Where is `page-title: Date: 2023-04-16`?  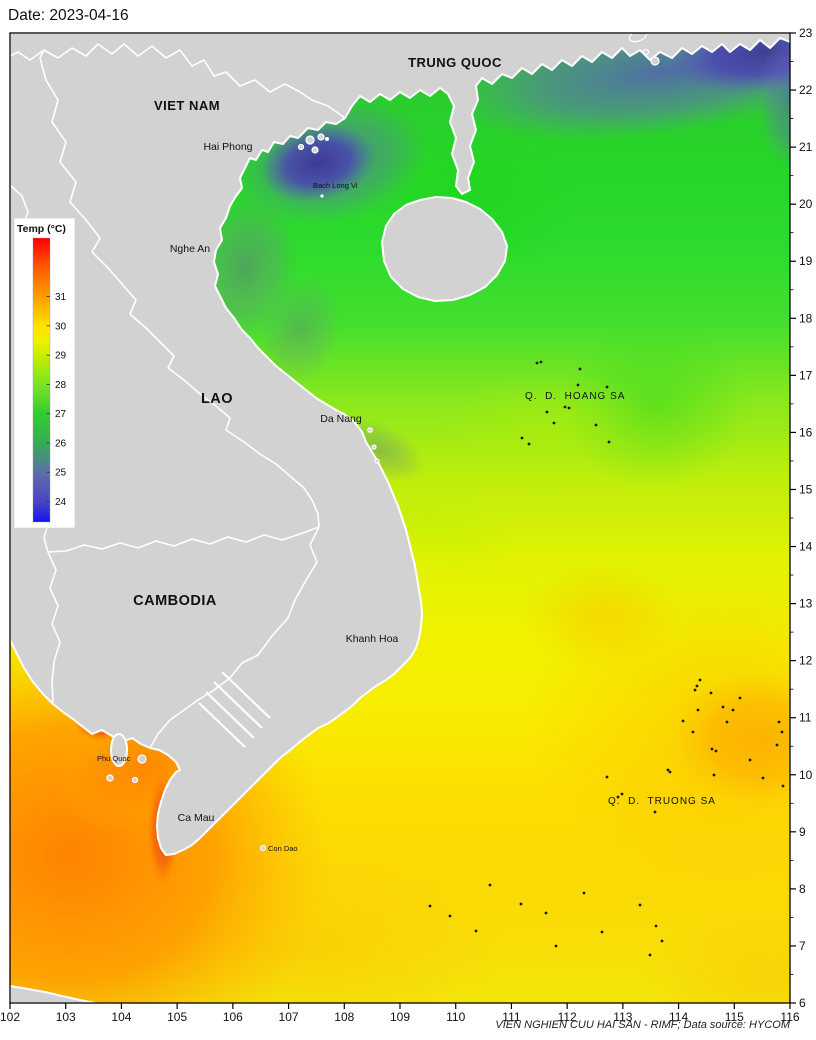
page-title: Date: 2023-04-16 is located at coordinates (68, 15).